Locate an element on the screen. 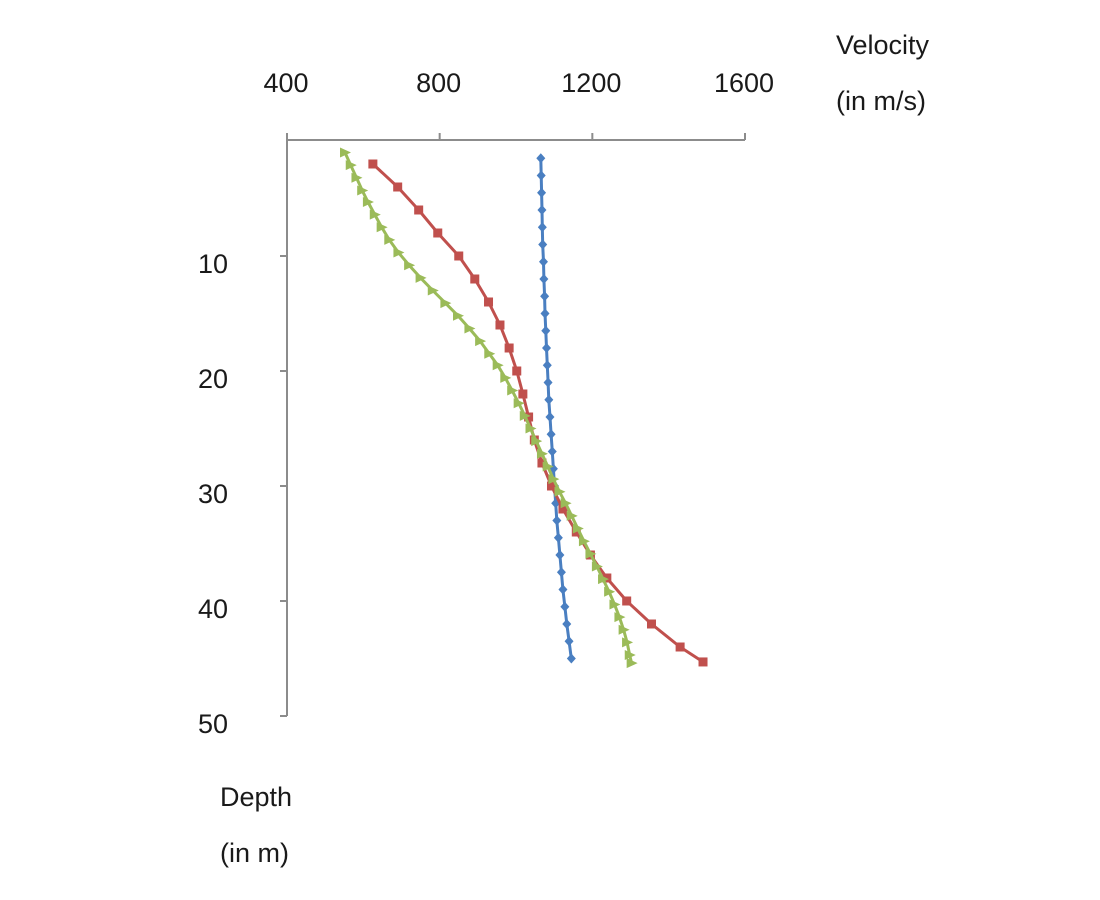 The image size is (1100, 900). y-tick-label: 10 is located at coordinates (213, 264).